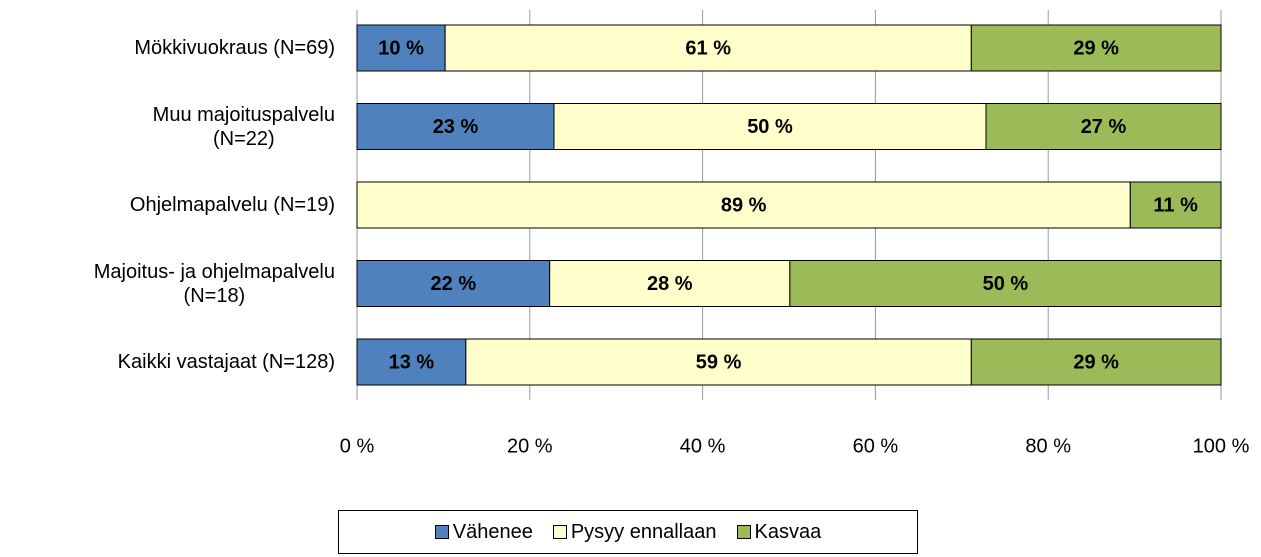  Describe the element at coordinates (703, 446) in the screenshot. I see `x-tick-label: 40 %` at that location.